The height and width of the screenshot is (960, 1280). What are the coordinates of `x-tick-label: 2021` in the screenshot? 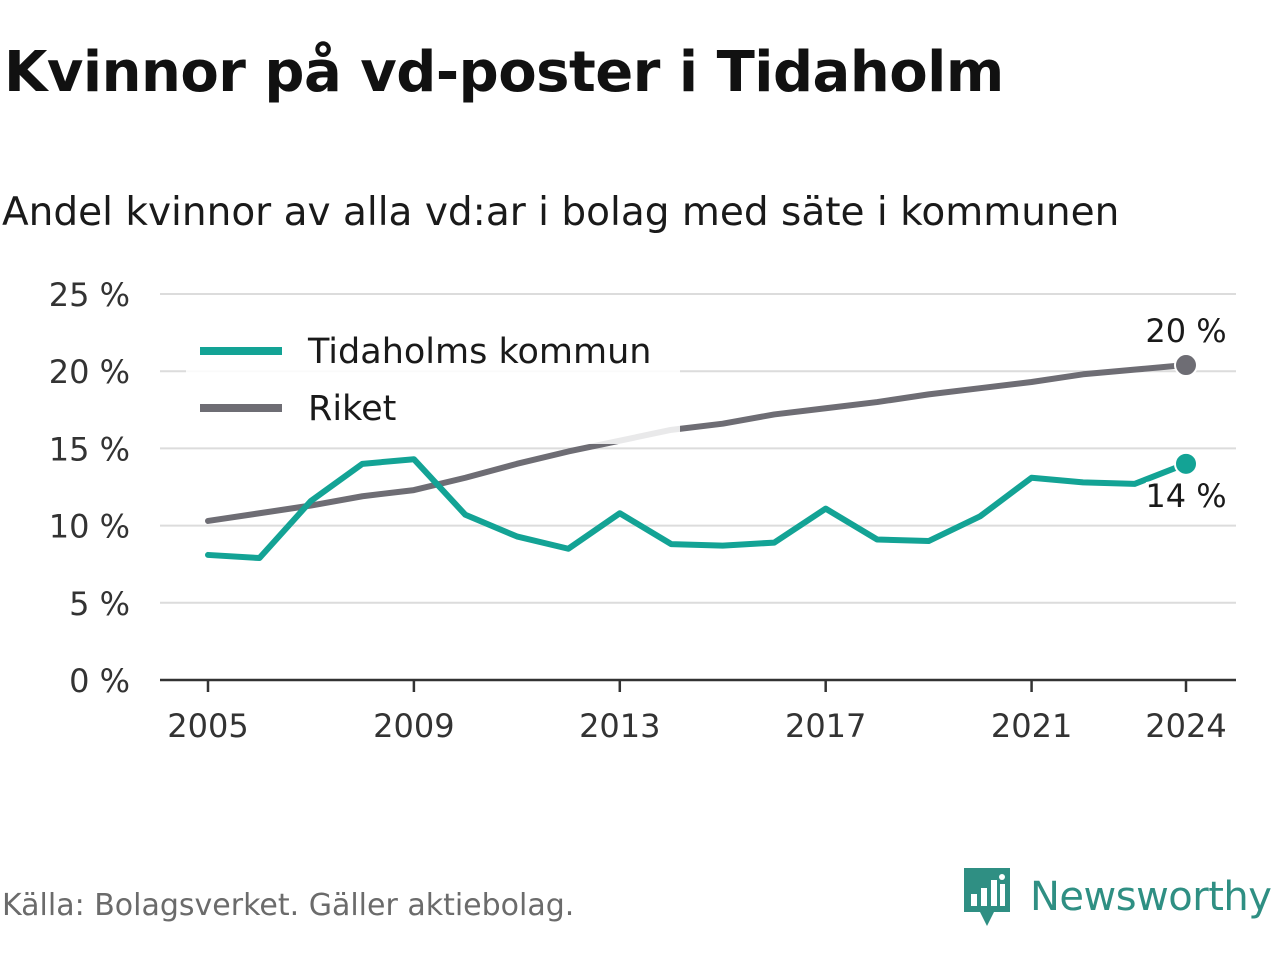 It's located at (1031, 726).